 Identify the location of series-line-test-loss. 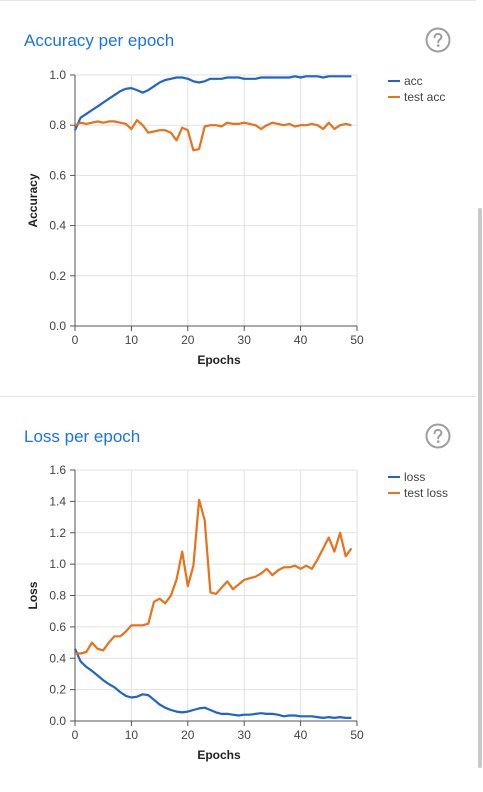
(214, 576).